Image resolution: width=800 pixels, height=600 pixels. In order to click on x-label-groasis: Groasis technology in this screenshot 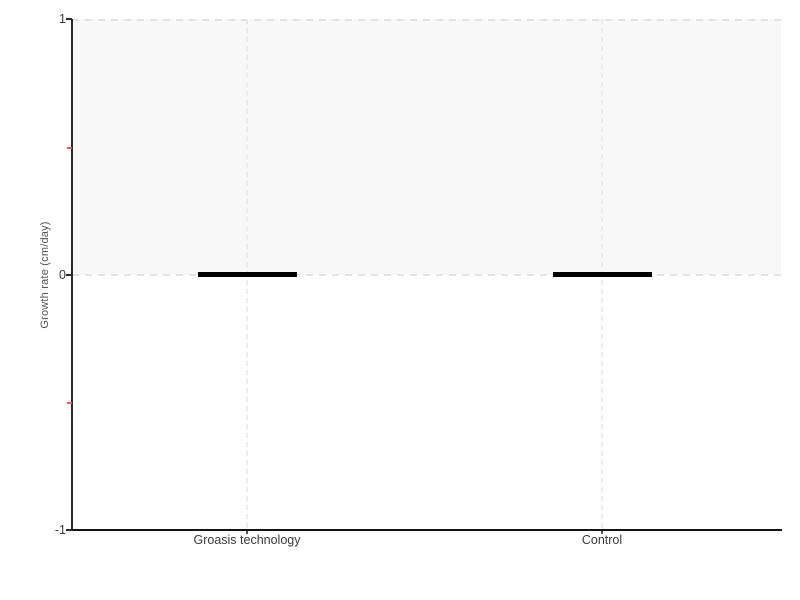, I will do `click(247, 540)`.